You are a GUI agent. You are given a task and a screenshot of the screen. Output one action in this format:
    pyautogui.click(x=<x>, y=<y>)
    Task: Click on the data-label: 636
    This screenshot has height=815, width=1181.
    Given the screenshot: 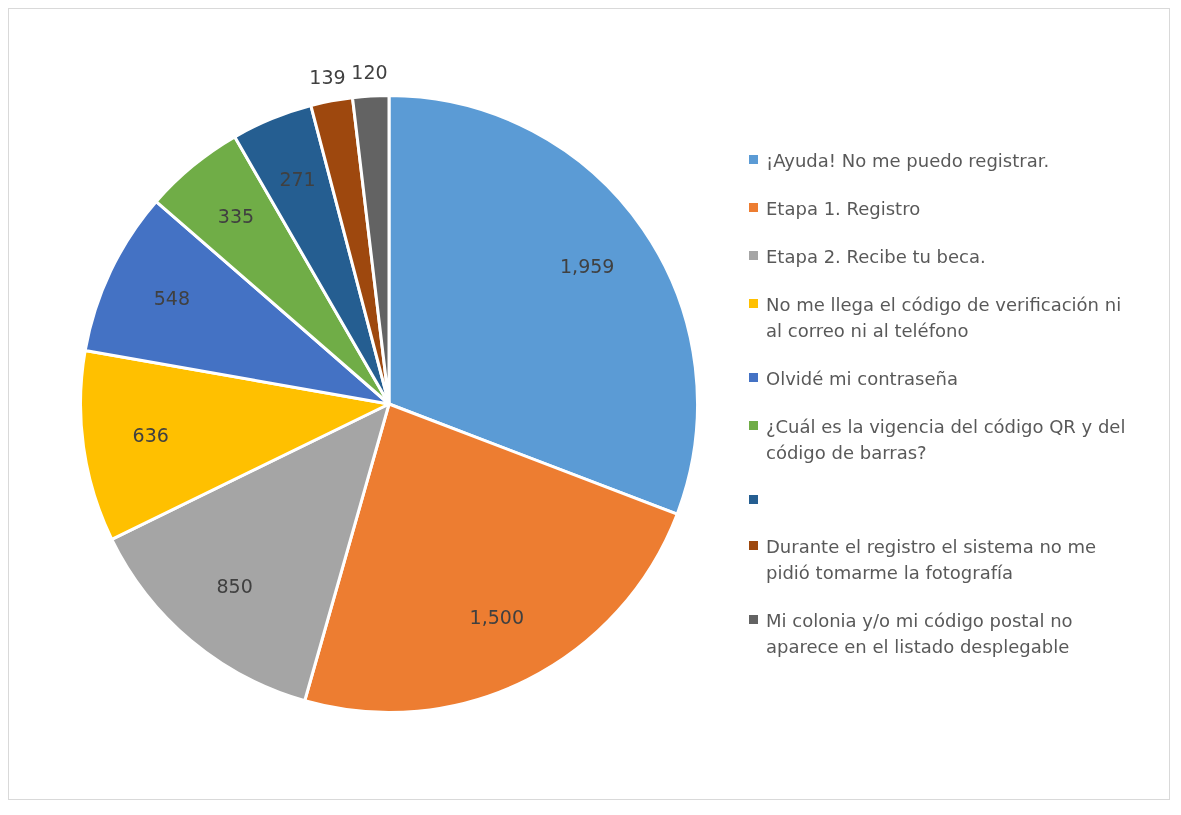 What is the action you would take?
    pyautogui.click(x=150, y=435)
    